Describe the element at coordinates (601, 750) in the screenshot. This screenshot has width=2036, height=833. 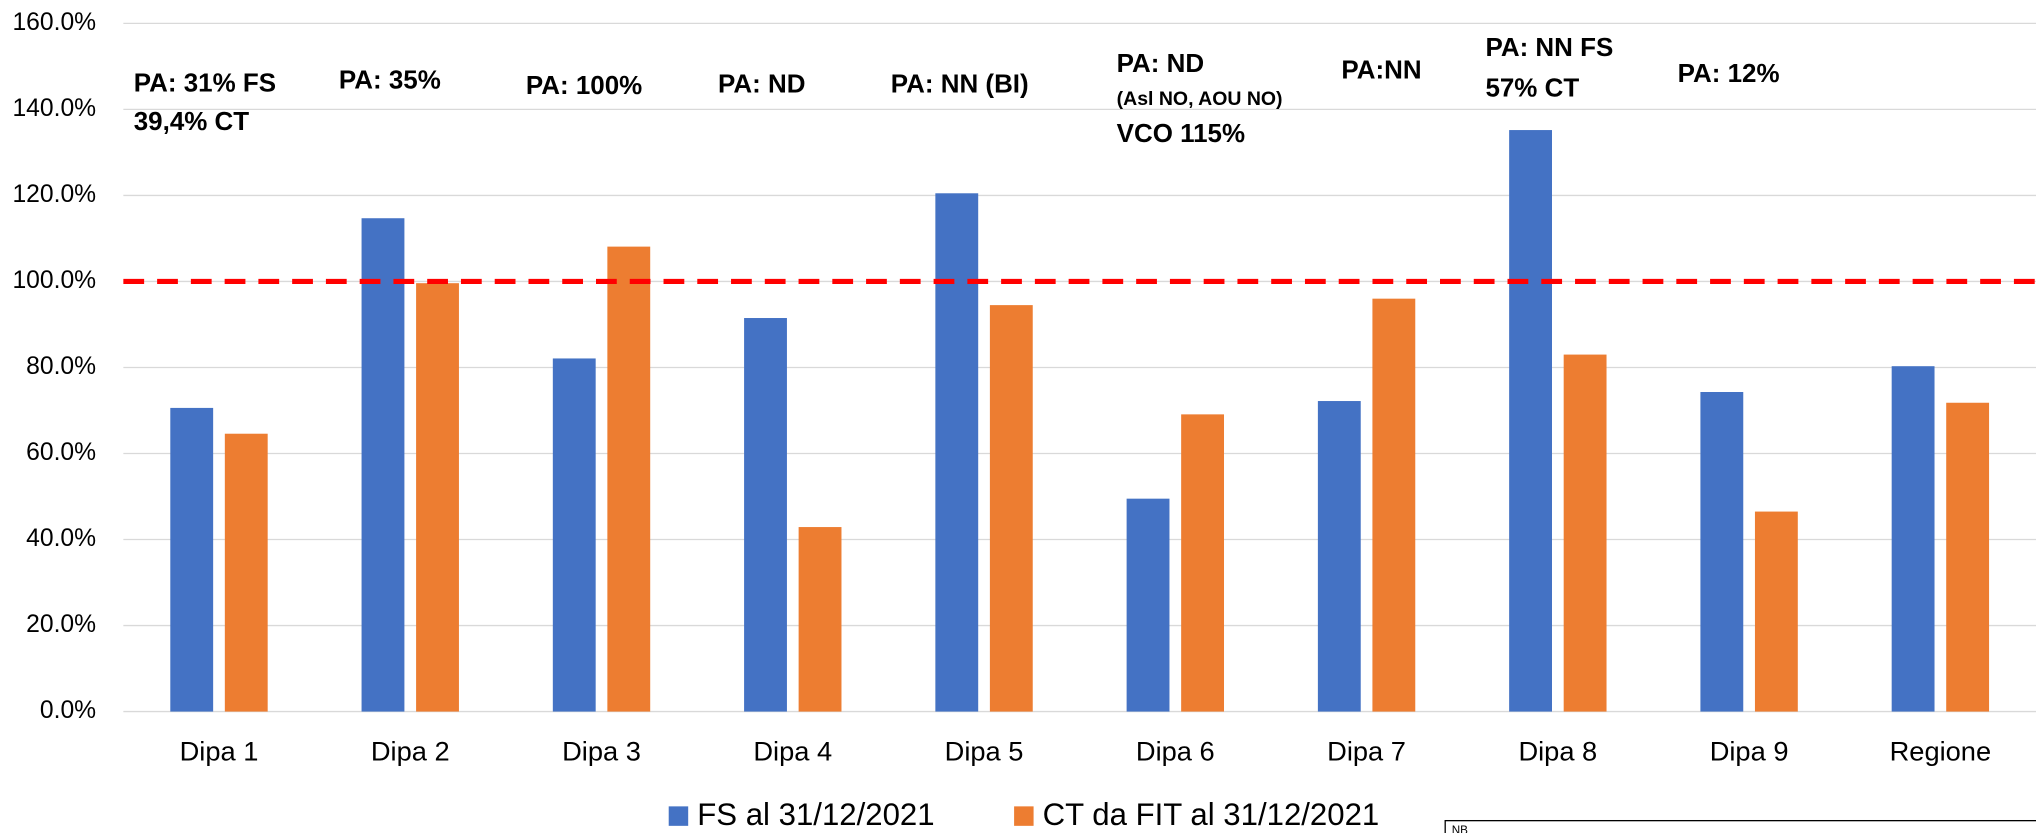
I see `x-tick-label: Dipa 3` at that location.